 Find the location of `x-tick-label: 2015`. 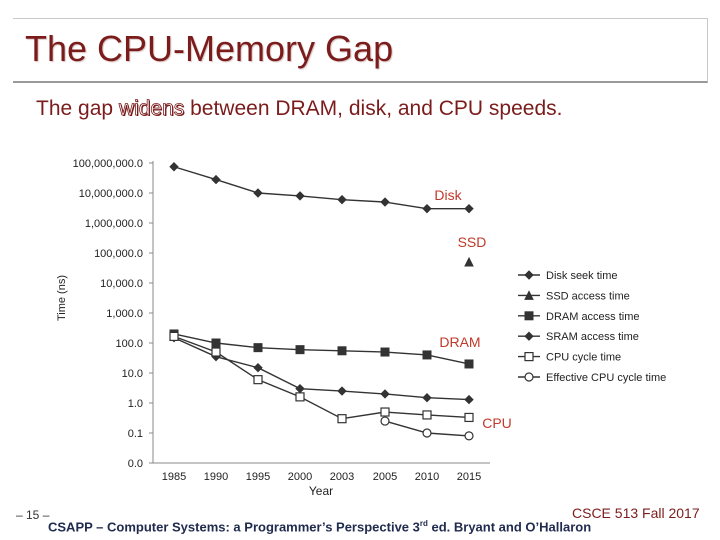

x-tick-label: 2015 is located at coordinates (469, 477).